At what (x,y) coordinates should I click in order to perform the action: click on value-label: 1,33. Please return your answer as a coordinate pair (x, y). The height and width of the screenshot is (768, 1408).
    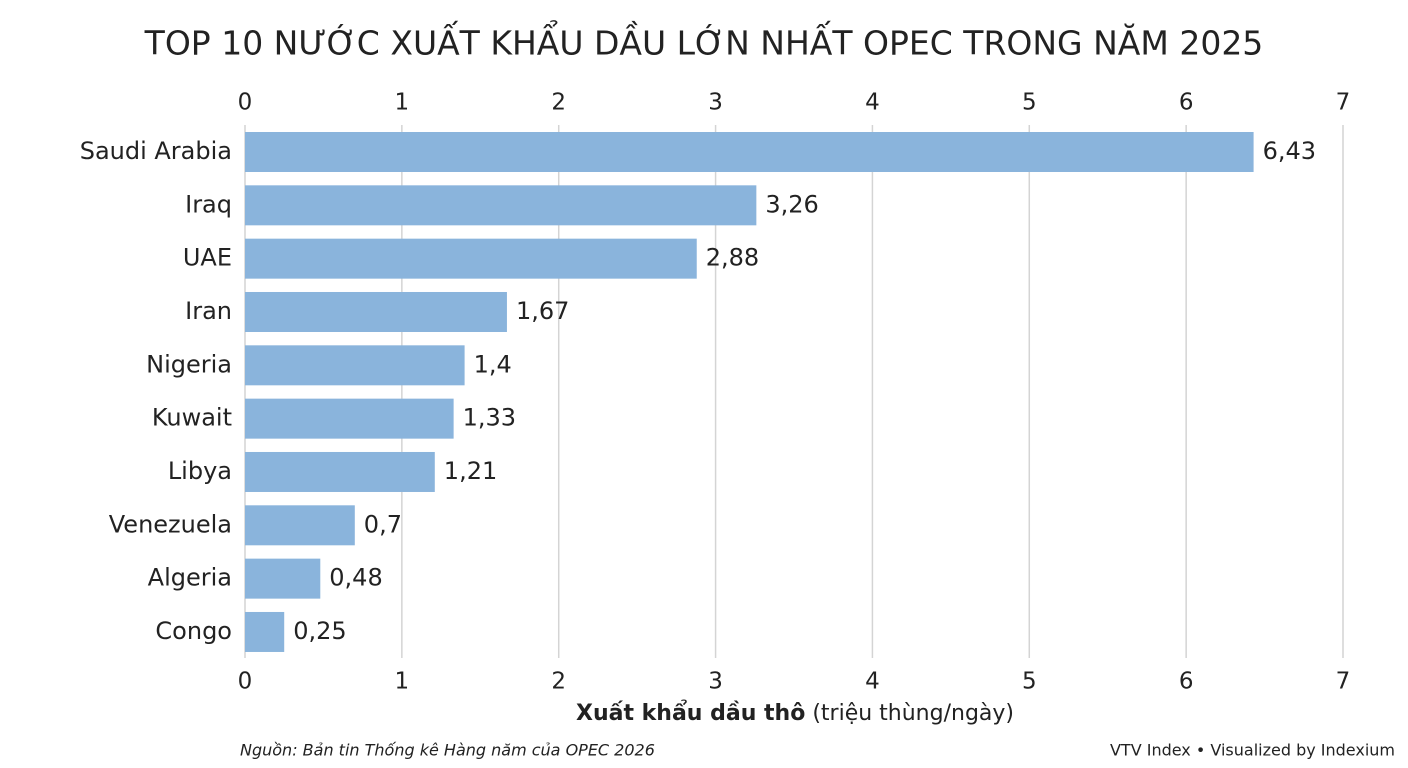
    Looking at the image, I should click on (489, 418).